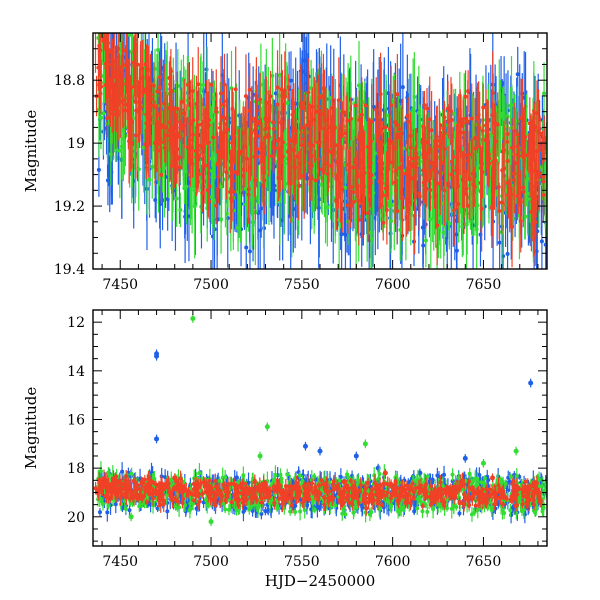  Describe the element at coordinates (69, 270) in the screenshot. I see `y-tick-label: 19.4` at that location.